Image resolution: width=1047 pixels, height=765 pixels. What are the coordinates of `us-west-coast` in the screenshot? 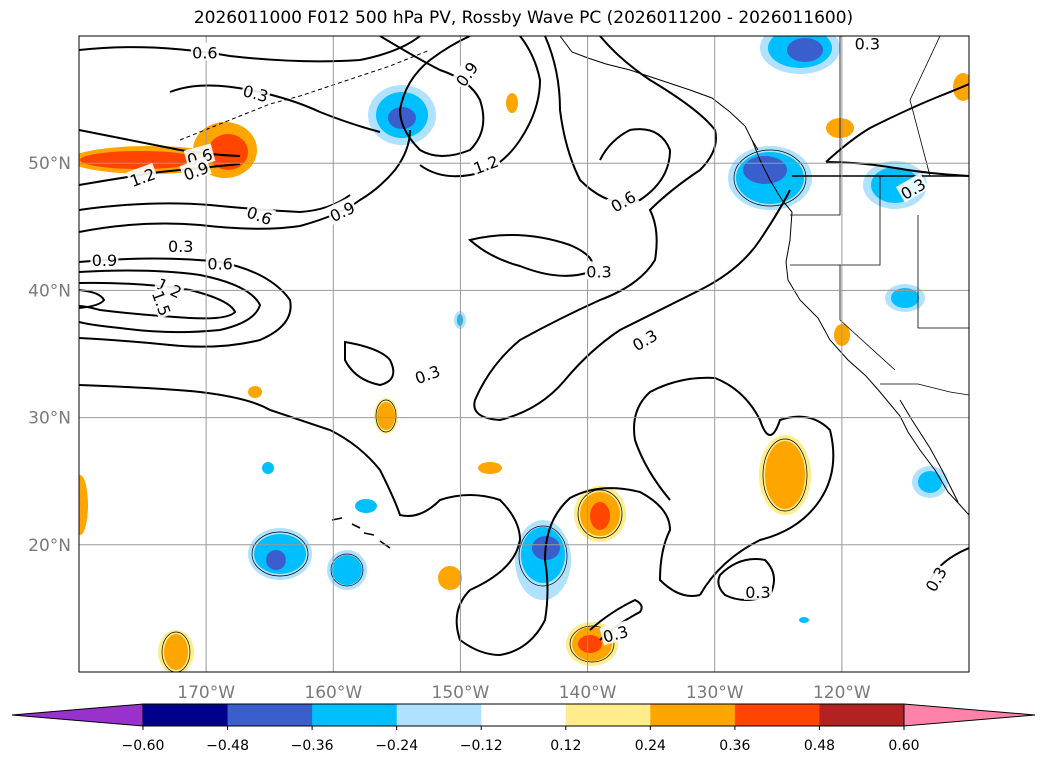 It's located at (877, 363).